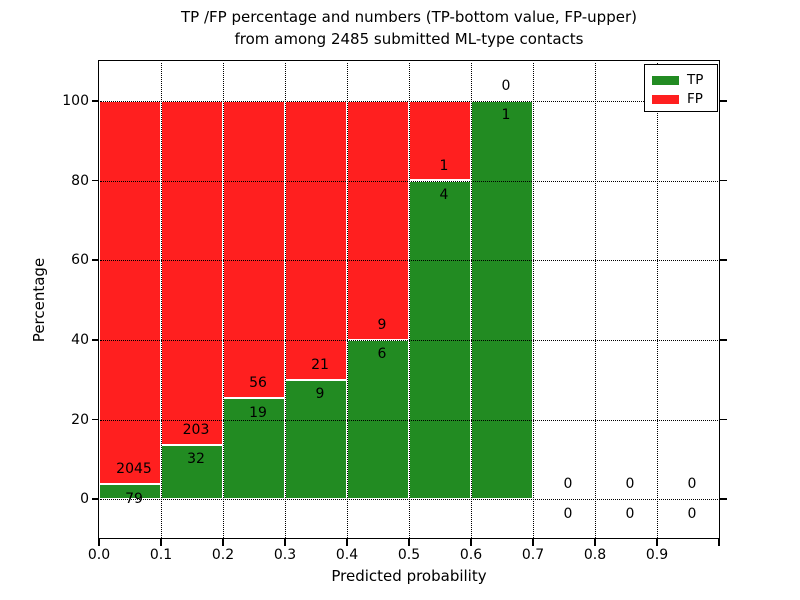 The image size is (800, 600). Describe the element at coordinates (161, 555) in the screenshot. I see `x-tick-label: 0.1` at that location.